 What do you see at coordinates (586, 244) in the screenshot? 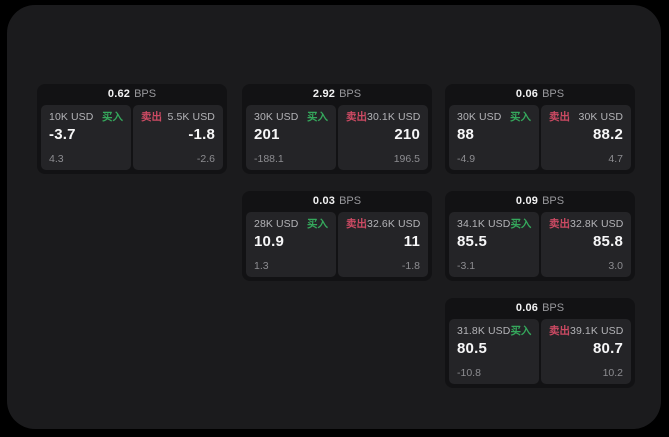
I see `sell-quote-tile: 卖出 32.8K USD 85.8 3.0` at bounding box center [586, 244].